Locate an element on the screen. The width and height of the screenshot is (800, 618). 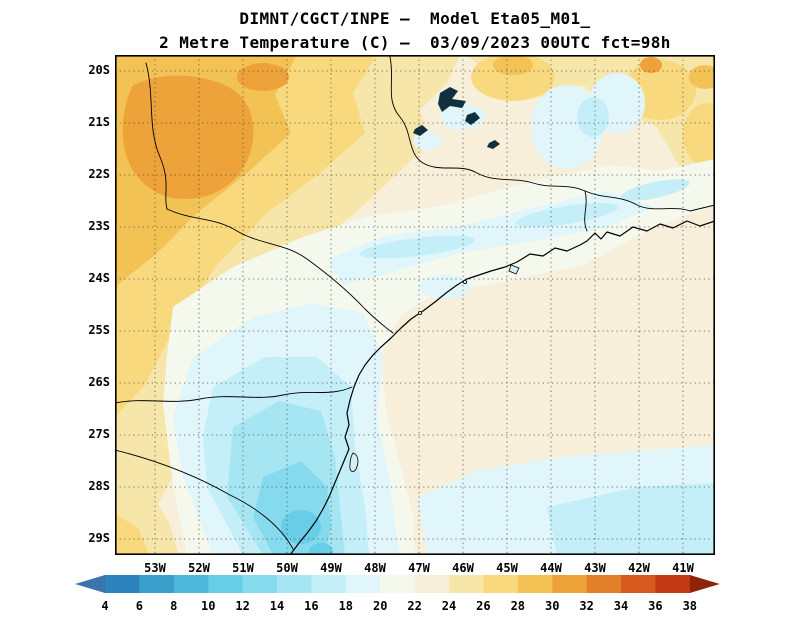
colorbar-tick-label: 6 is located at coordinates (139, 606).